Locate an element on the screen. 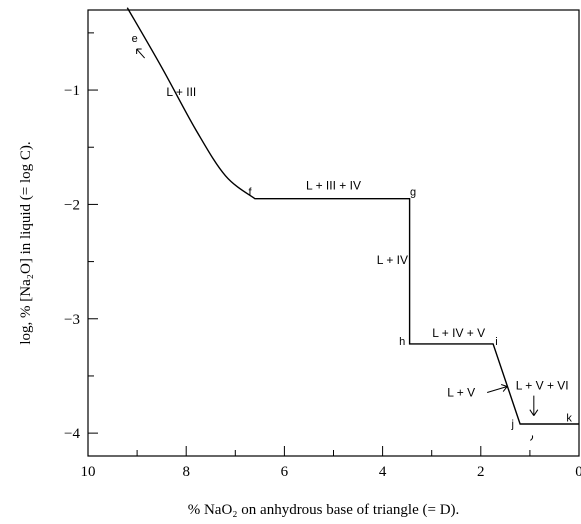 The width and height of the screenshot is (581, 524). x-tick-label: 10 is located at coordinates (88, 472).